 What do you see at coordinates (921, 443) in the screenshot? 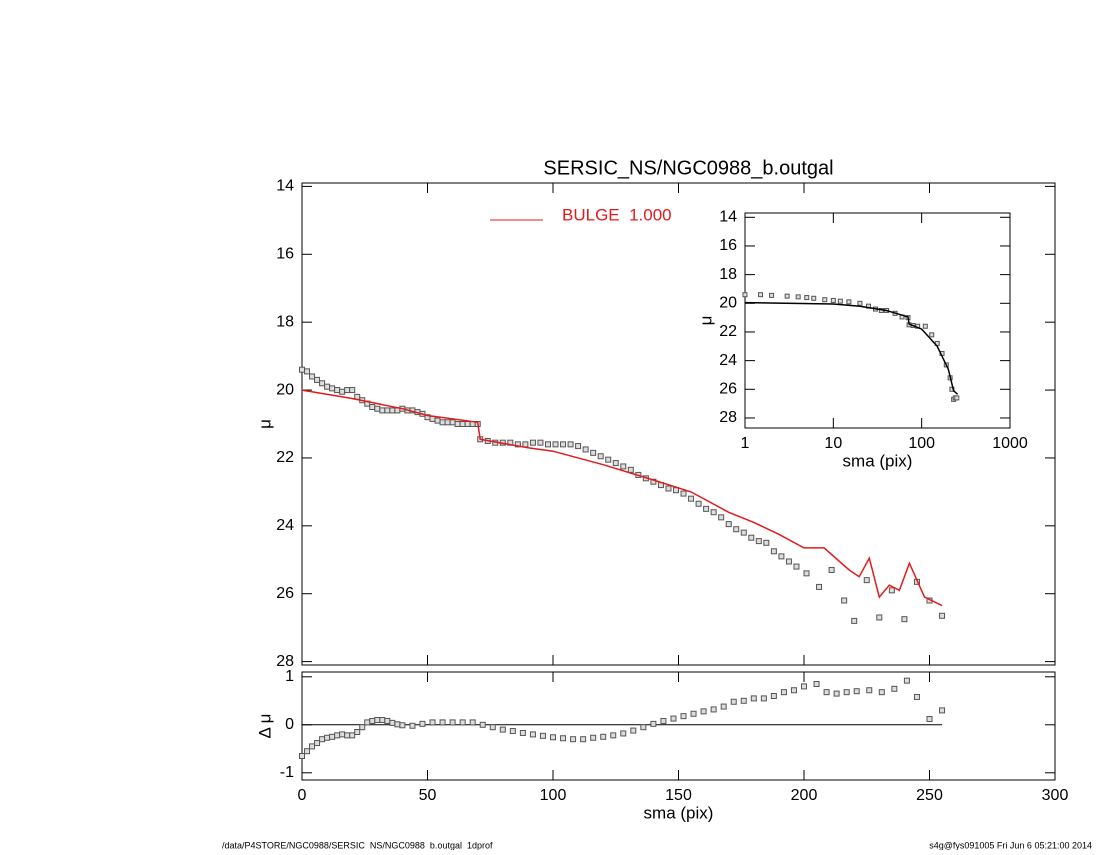
I see `x-tick-label: 100` at bounding box center [921, 443].